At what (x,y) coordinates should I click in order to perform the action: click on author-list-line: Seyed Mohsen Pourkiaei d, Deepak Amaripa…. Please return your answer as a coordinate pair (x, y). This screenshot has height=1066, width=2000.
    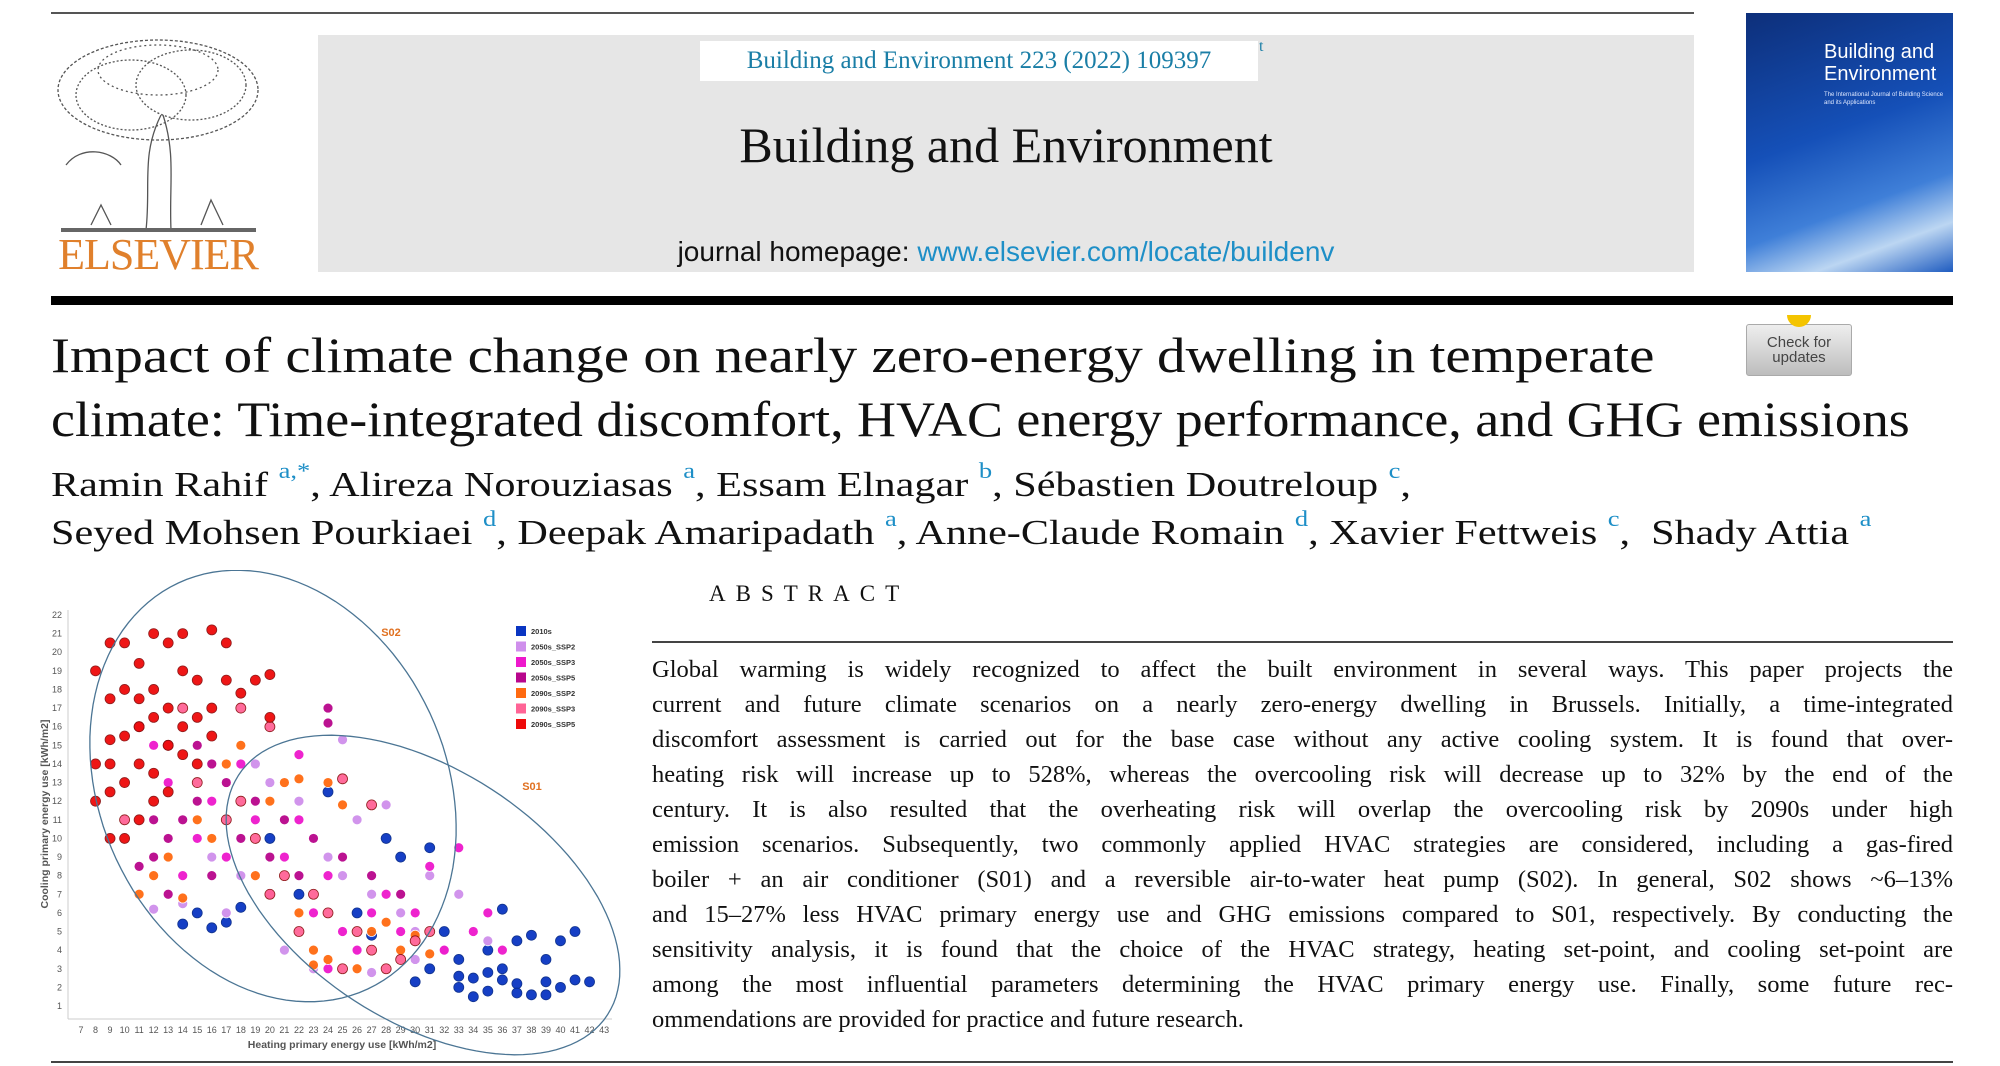
    Looking at the image, I should click on (961, 531).